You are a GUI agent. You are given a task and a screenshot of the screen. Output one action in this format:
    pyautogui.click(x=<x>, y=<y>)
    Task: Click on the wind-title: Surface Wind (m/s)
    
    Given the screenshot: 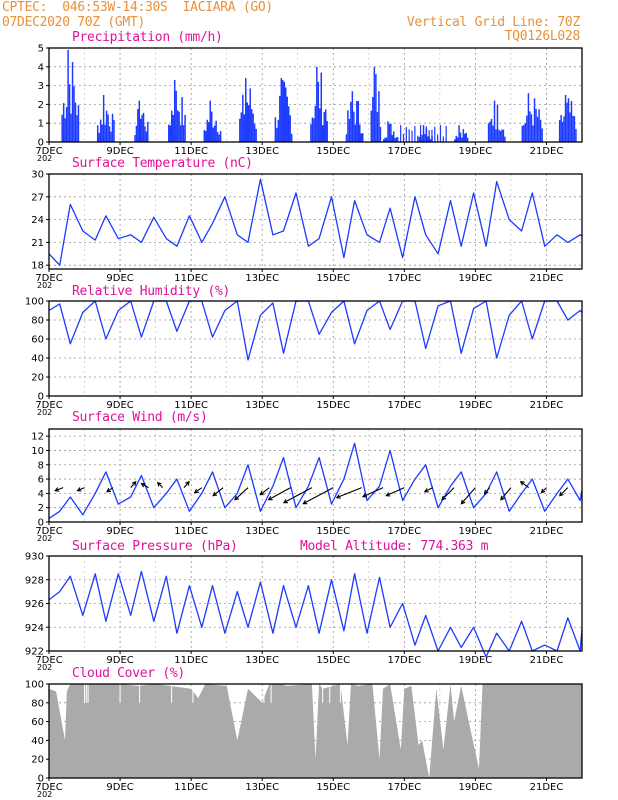 What is the action you would take?
    pyautogui.click(x=140, y=417)
    